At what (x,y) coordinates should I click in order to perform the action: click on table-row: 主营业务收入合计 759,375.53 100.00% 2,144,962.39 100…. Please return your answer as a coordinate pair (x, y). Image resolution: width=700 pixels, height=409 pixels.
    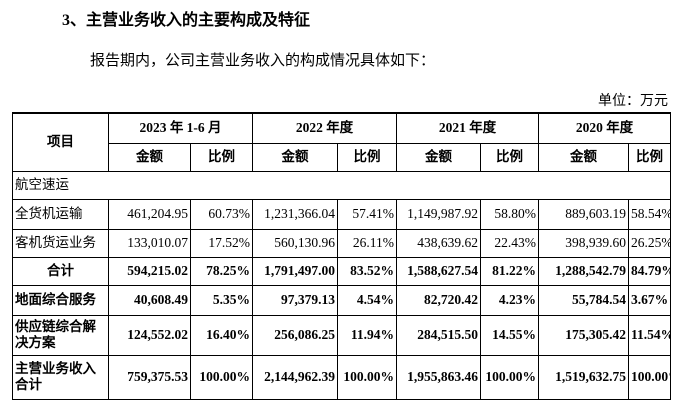
    Looking at the image, I should click on (341, 377).